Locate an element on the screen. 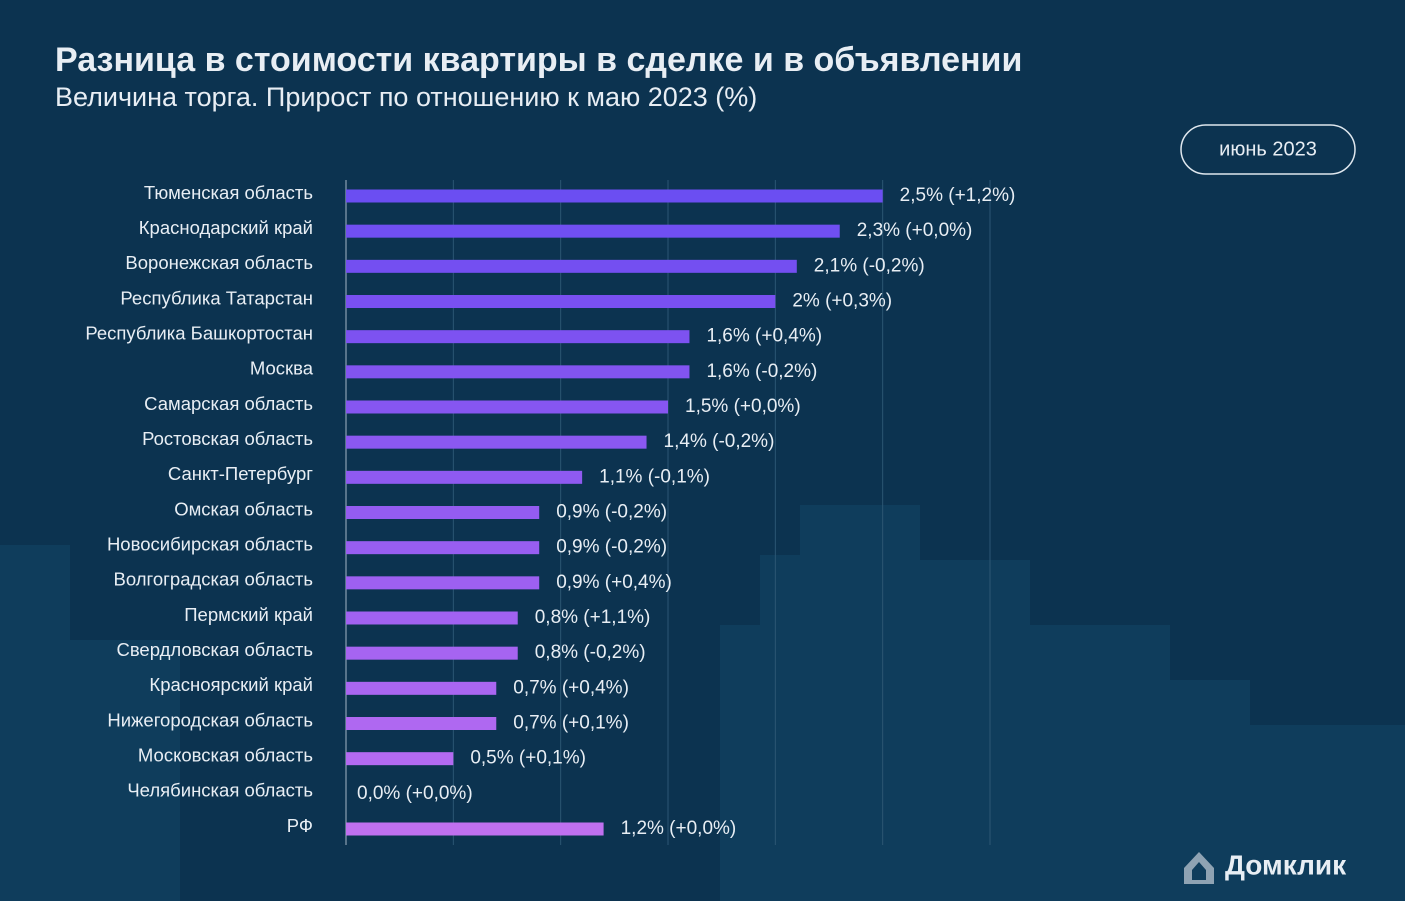 Image resolution: width=1405 pixels, height=901 pixels. data-label: 0,5% (+0,1%) is located at coordinates (528, 758).